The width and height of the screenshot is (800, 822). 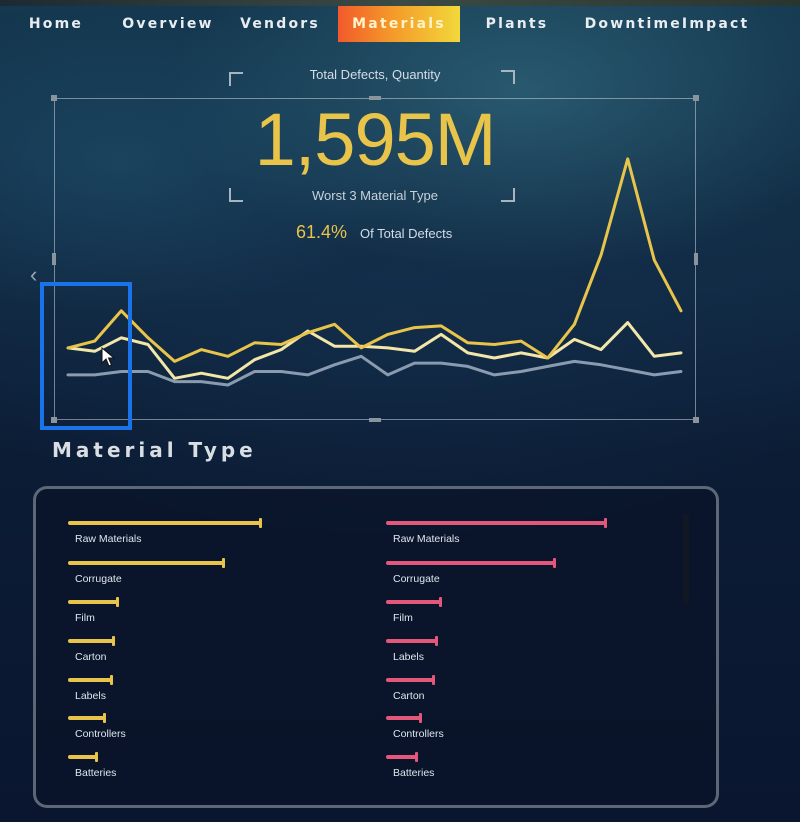 What do you see at coordinates (100, 734) in the screenshot?
I see `left-bar-label: Controllers` at bounding box center [100, 734].